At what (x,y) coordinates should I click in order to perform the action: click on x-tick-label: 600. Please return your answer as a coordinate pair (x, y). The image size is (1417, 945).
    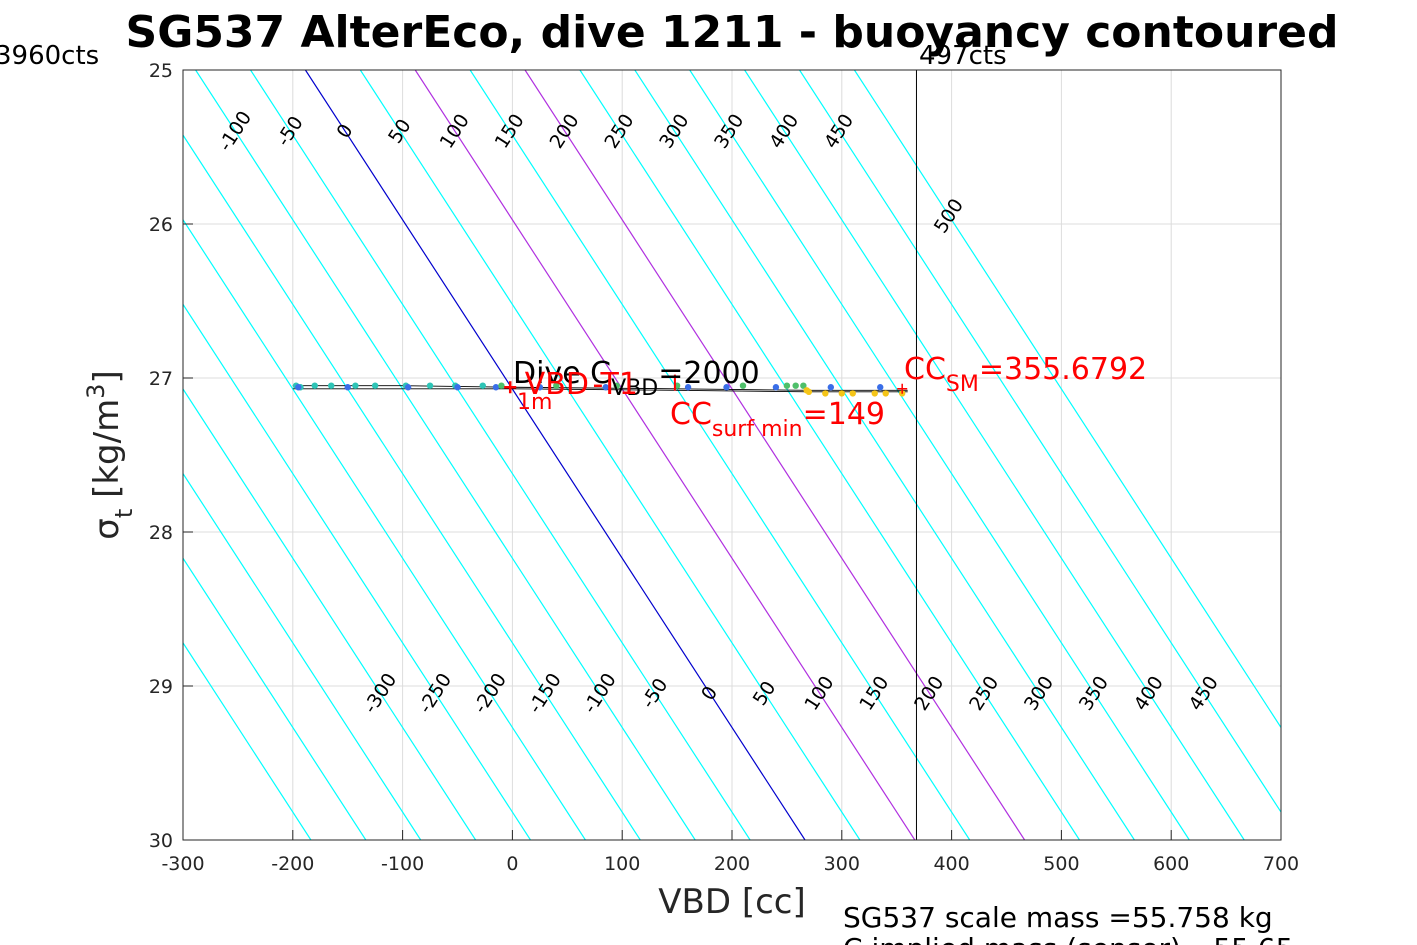
    Looking at the image, I should click on (1171, 864).